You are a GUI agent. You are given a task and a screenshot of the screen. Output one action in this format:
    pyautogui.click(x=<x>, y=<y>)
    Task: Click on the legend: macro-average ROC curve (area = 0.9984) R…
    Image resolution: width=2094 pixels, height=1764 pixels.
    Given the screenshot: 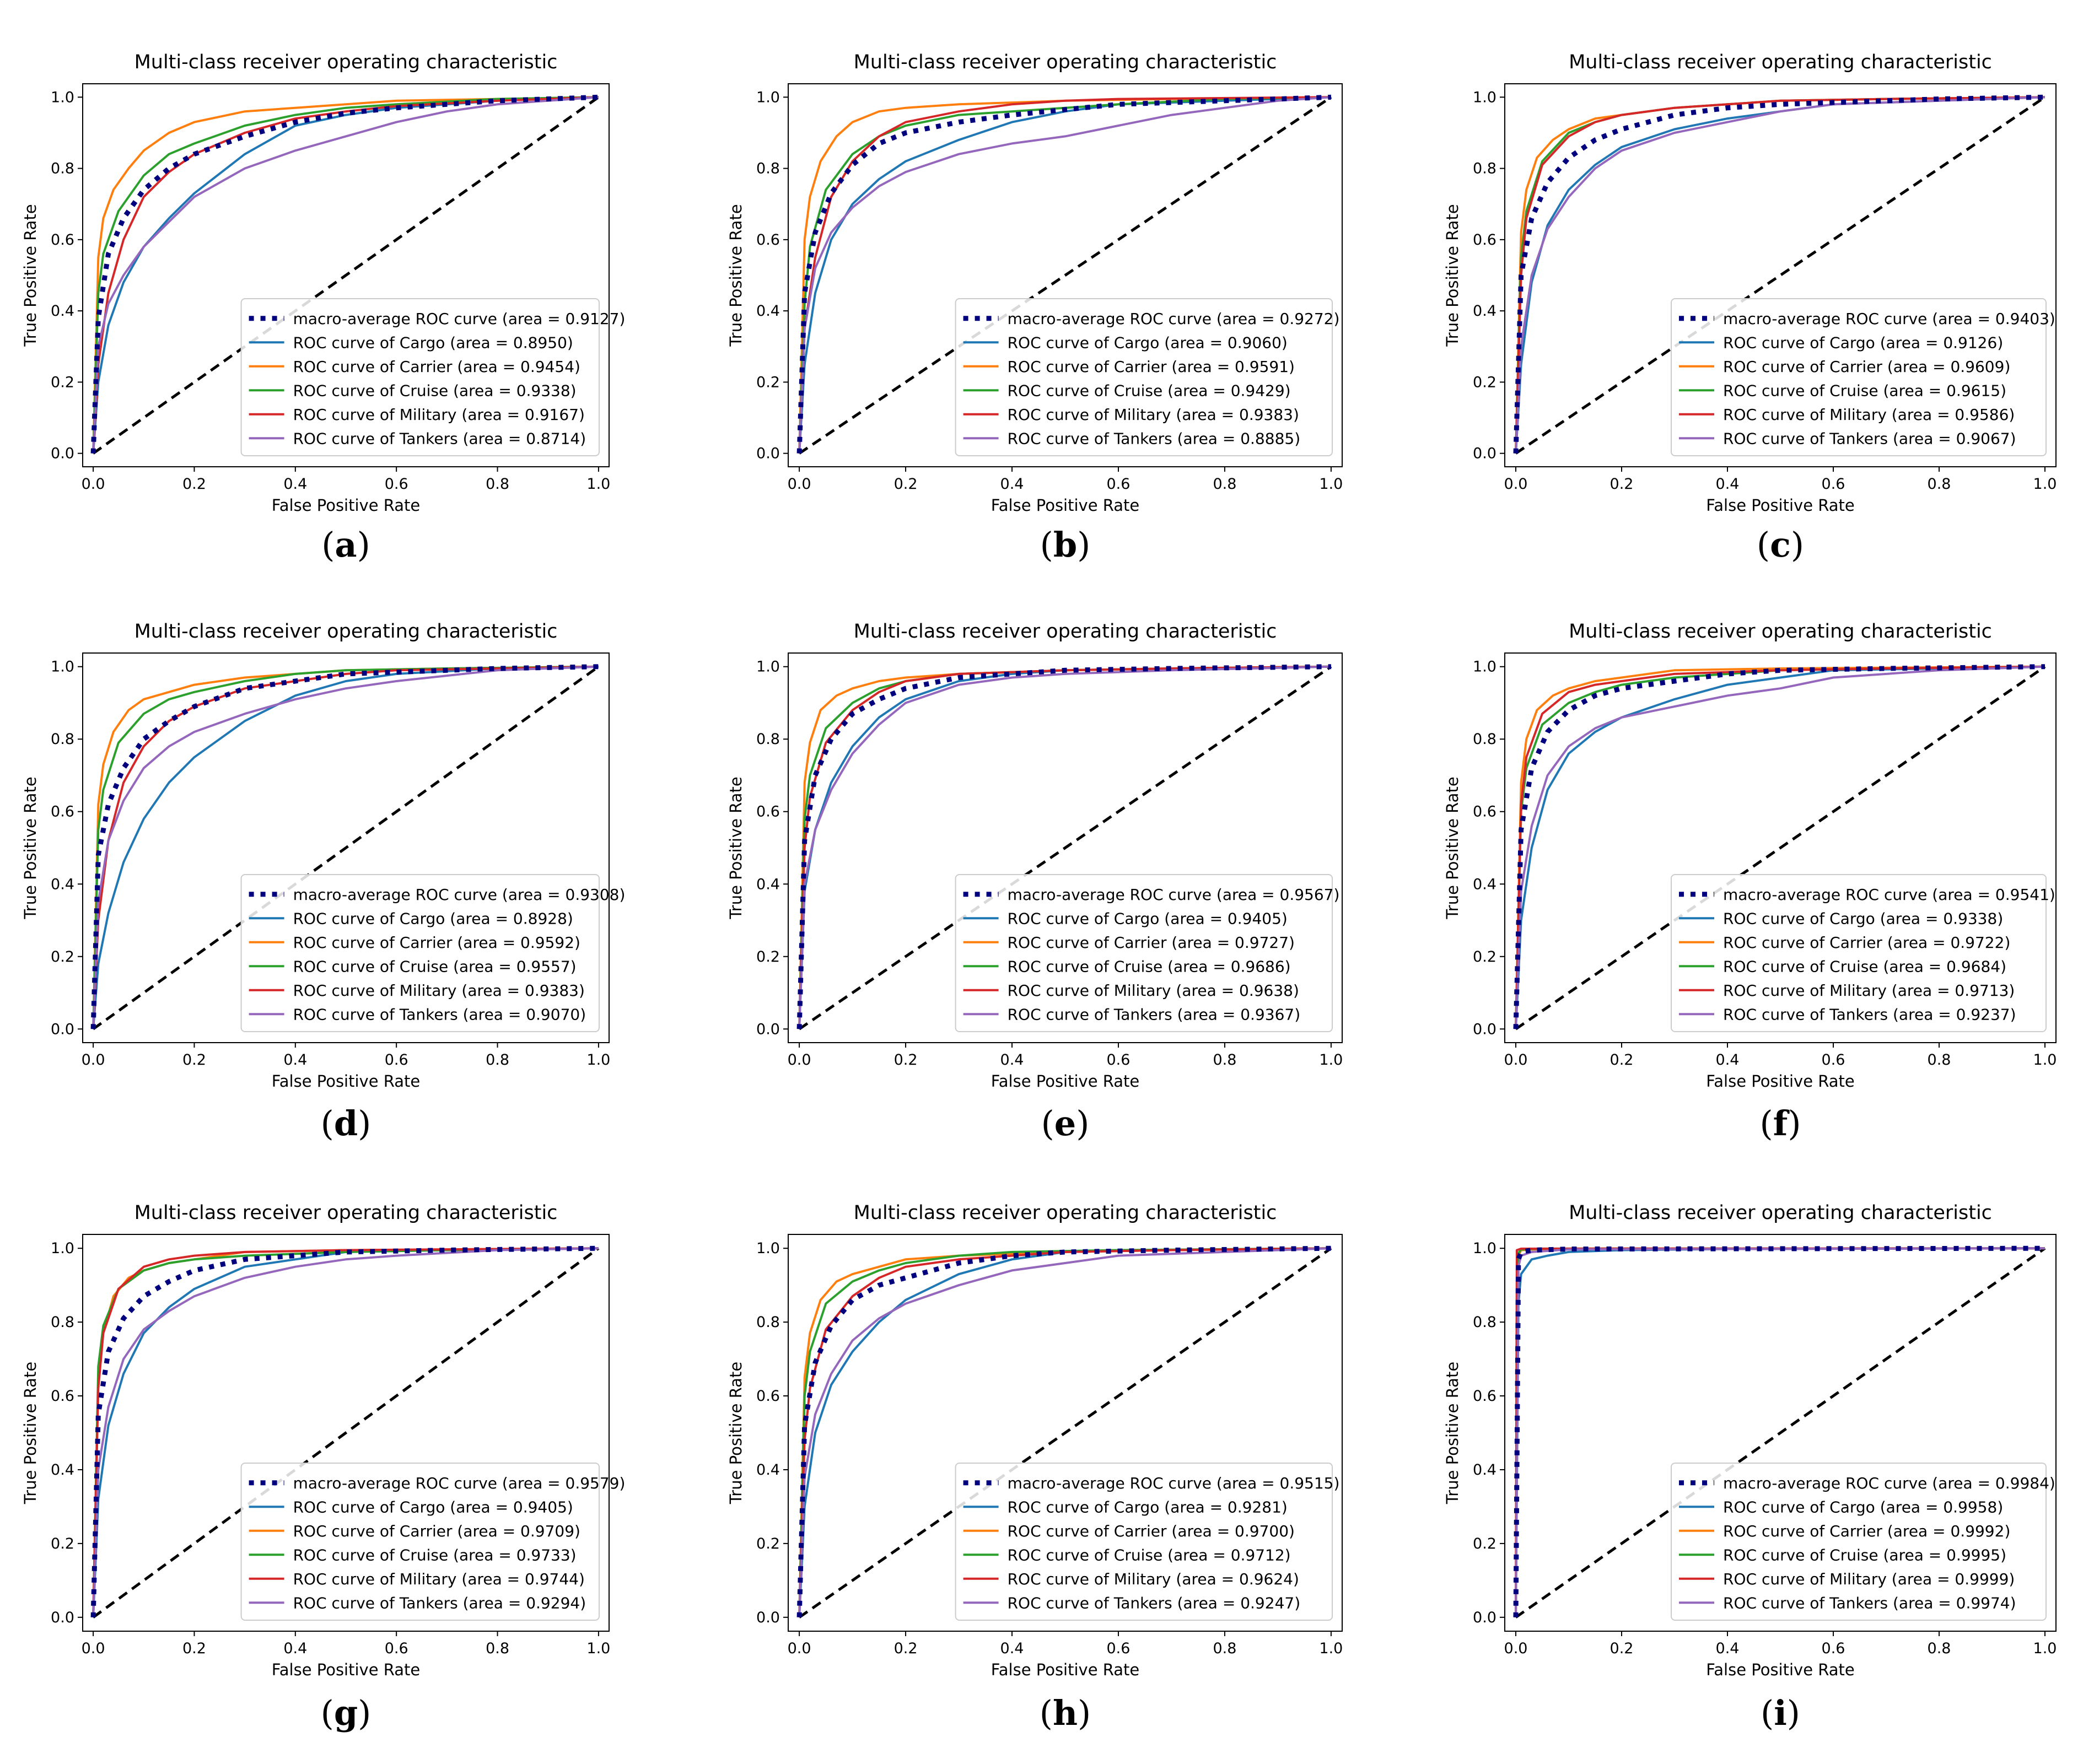 What is the action you would take?
    pyautogui.click(x=1863, y=1542)
    